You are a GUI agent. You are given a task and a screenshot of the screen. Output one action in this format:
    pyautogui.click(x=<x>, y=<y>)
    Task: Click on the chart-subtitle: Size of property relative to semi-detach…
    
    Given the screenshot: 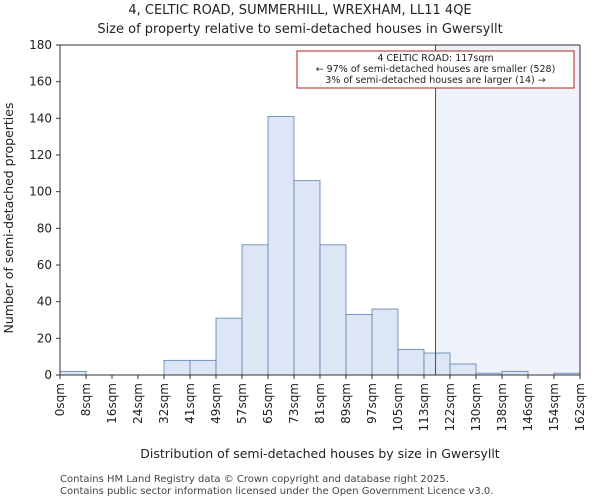 What is the action you would take?
    pyautogui.click(x=299, y=29)
    